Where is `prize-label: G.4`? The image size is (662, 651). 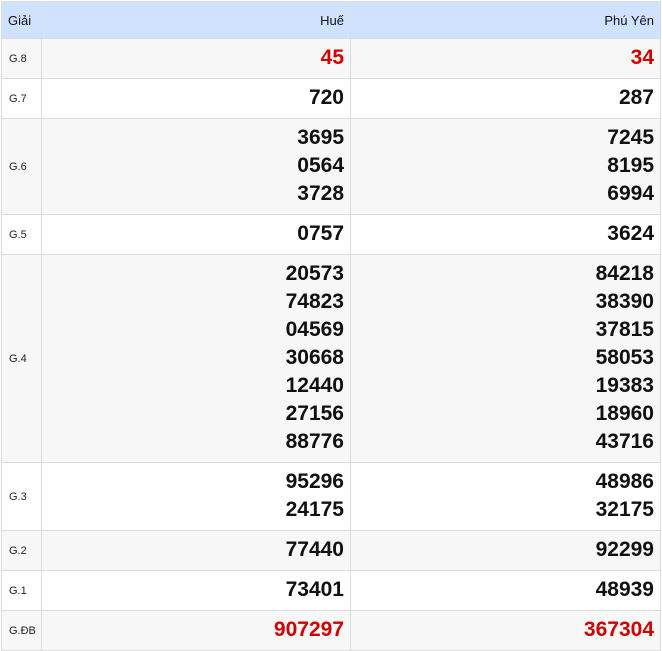 prize-label: G.4 is located at coordinates (21, 358).